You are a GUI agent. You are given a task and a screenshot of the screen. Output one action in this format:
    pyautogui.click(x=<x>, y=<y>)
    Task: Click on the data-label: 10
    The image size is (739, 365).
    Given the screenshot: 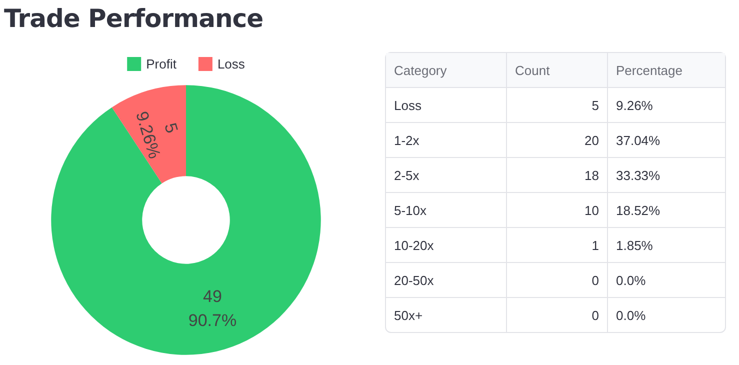 What is the action you would take?
    pyautogui.click(x=557, y=210)
    